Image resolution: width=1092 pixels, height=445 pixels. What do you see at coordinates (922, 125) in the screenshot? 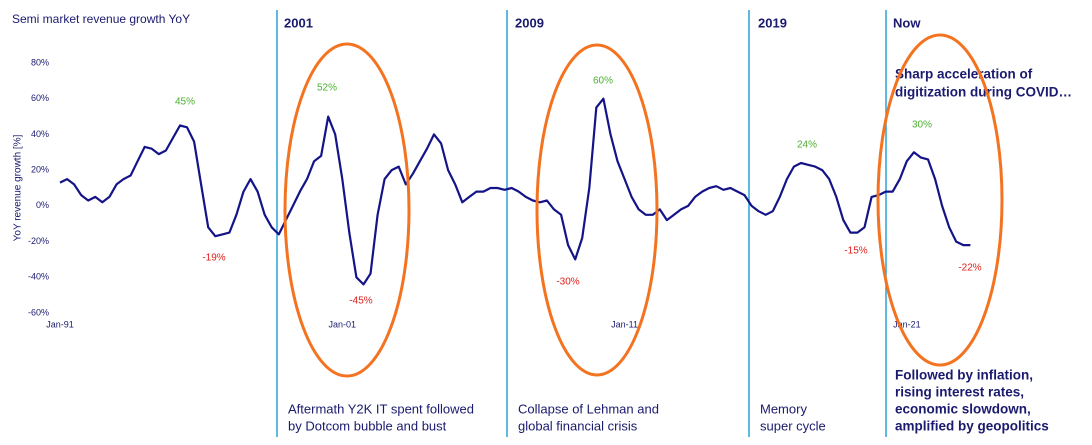
I see `peak-label: 30%` at bounding box center [922, 125].